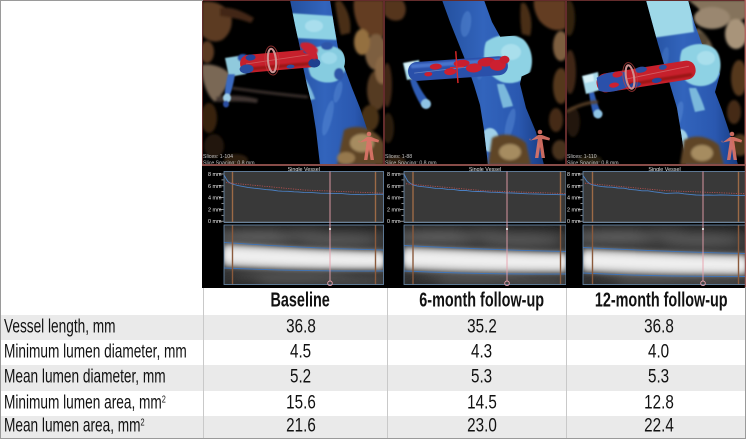  What do you see at coordinates (218, 157) in the screenshot?
I see `svg-text: Slices: 1-104` at bounding box center [218, 157].